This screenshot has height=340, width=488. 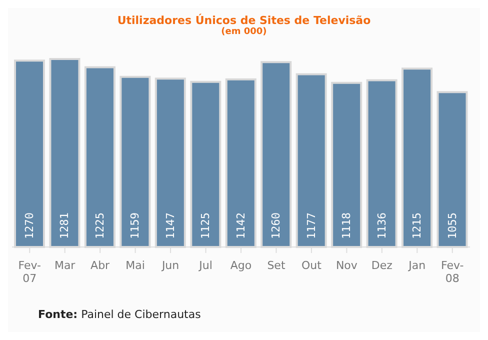 I want to click on chart-subtitle: (em 000), so click(x=244, y=32).